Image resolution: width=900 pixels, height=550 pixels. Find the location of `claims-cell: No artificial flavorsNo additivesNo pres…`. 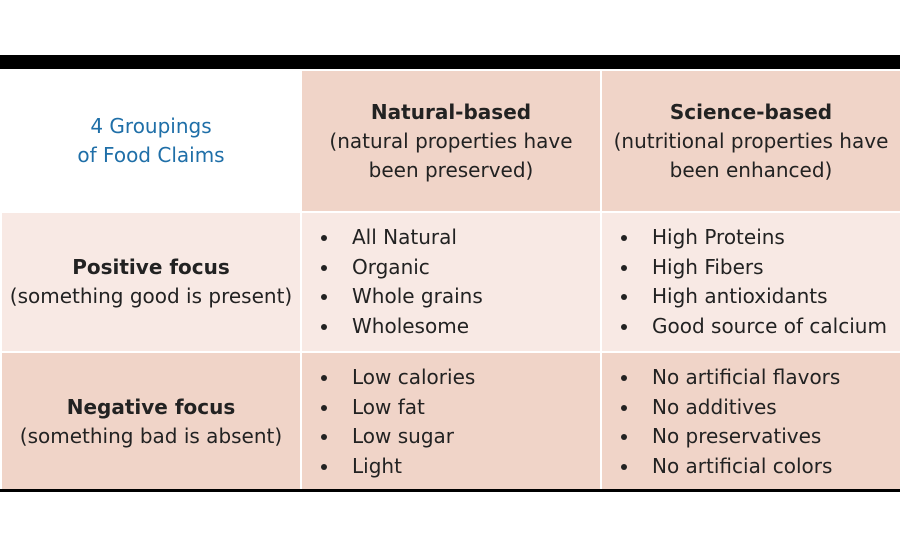

claims-cell: No artificial flavorsNo additivesNo pres… is located at coordinates (750, 422).